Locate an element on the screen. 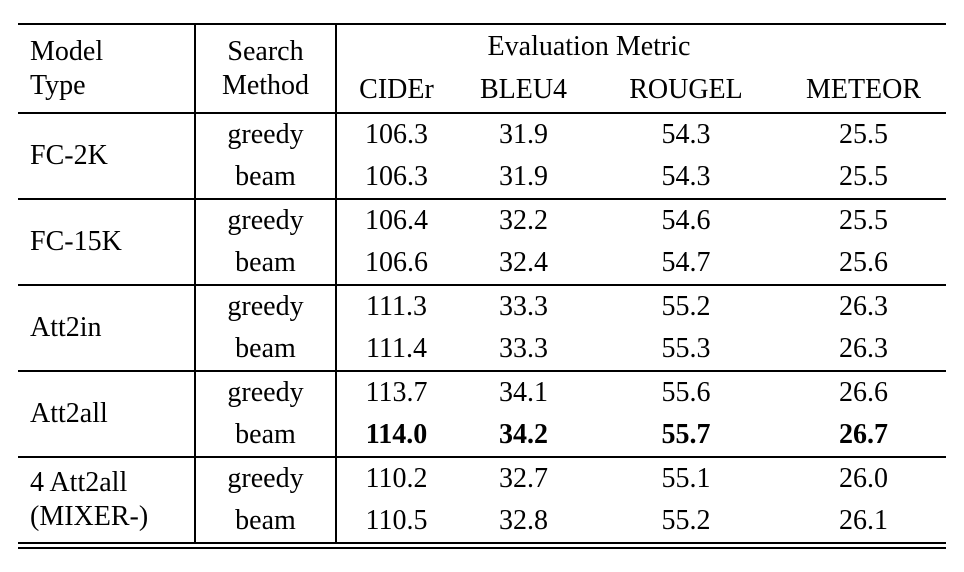  table-row: beam 106.3 31.9 54.3 25.5 is located at coordinates (482, 178).